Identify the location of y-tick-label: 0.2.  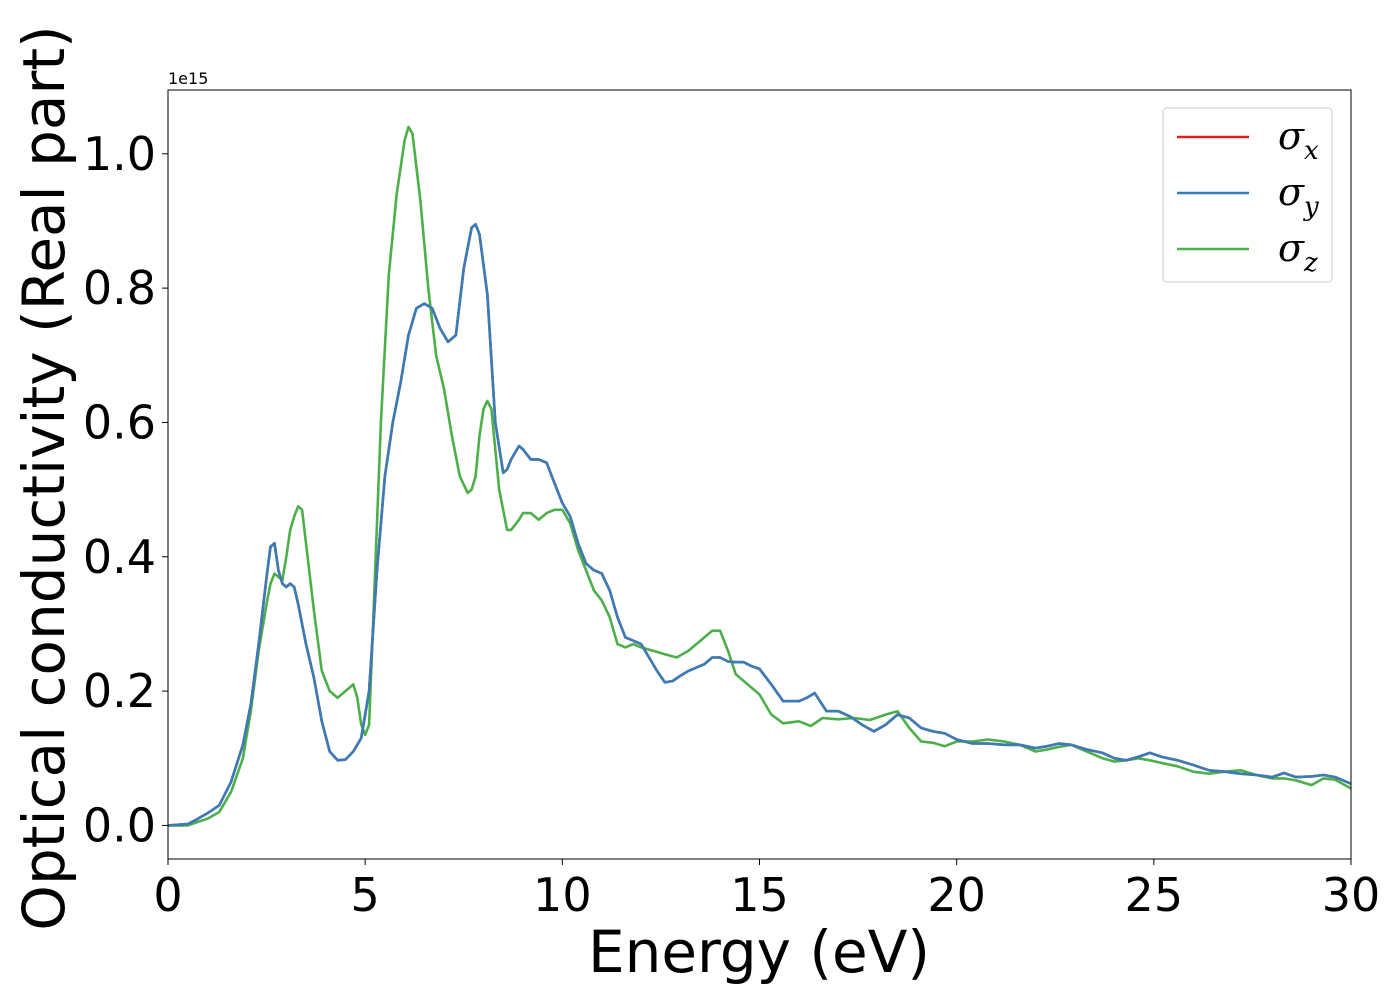
(119, 691).